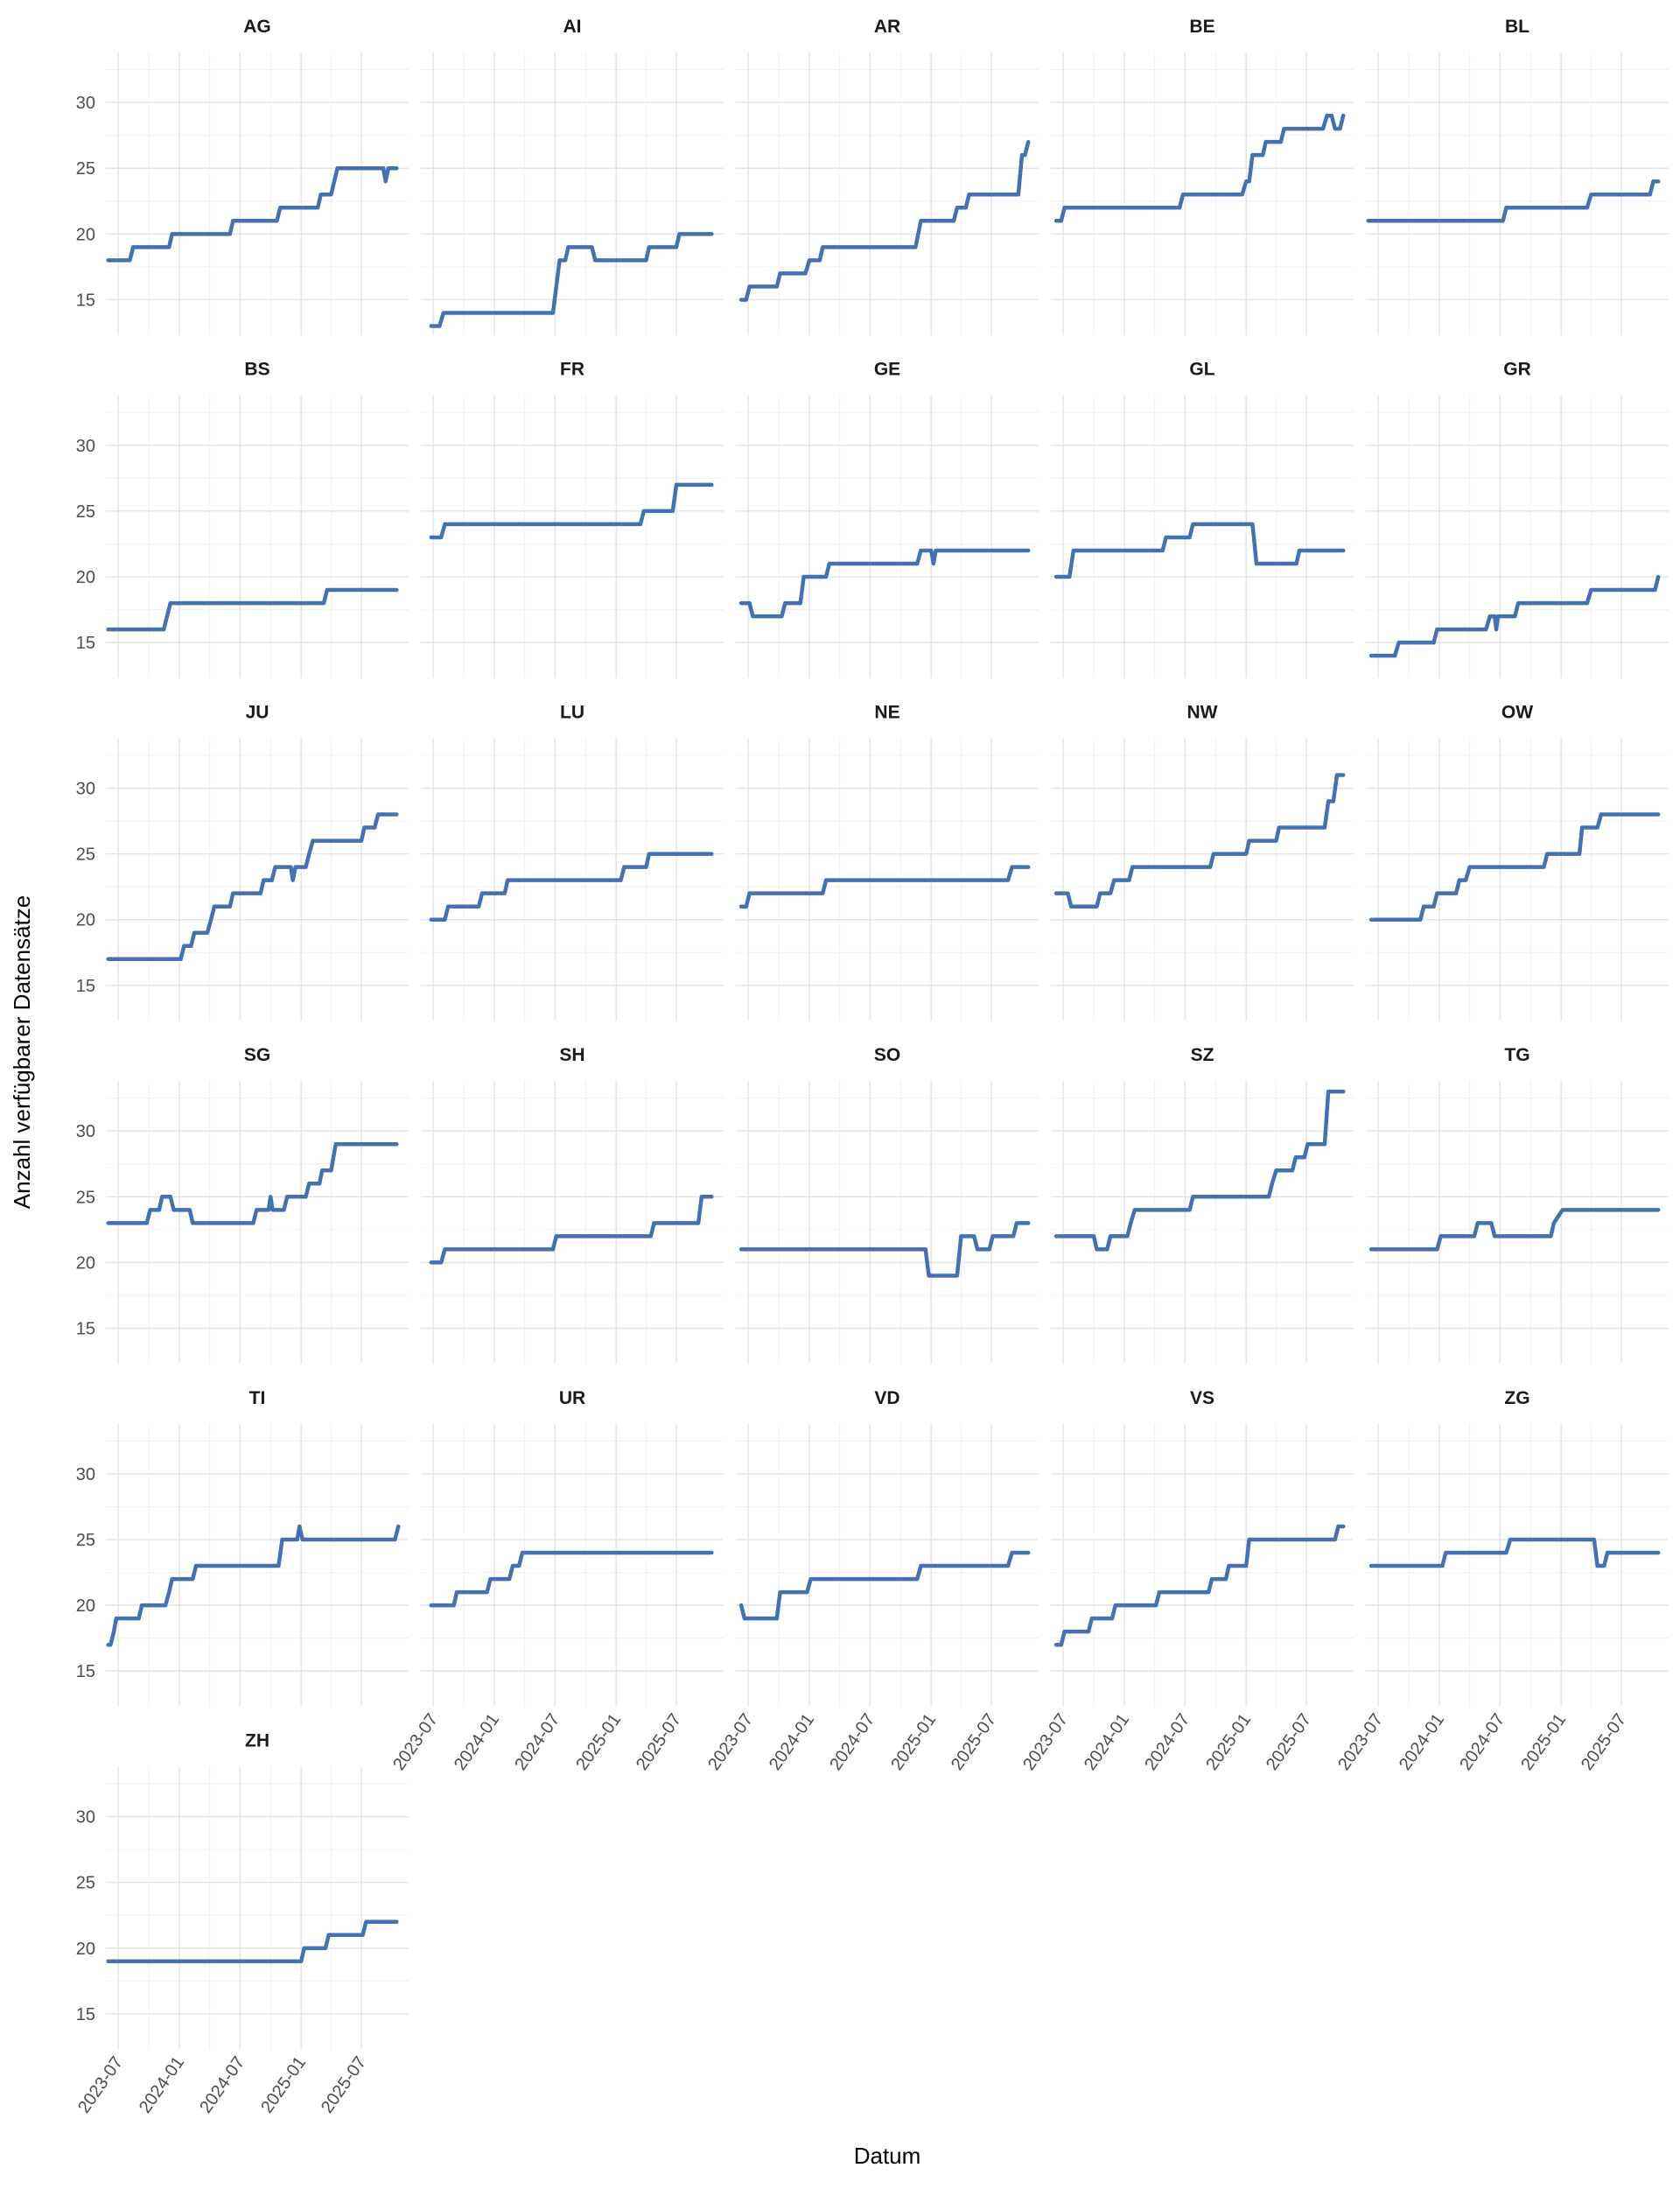 The height and width of the screenshot is (2189, 1680). Describe the element at coordinates (1517, 27) in the screenshot. I see `facet-strip-label: BL` at that location.